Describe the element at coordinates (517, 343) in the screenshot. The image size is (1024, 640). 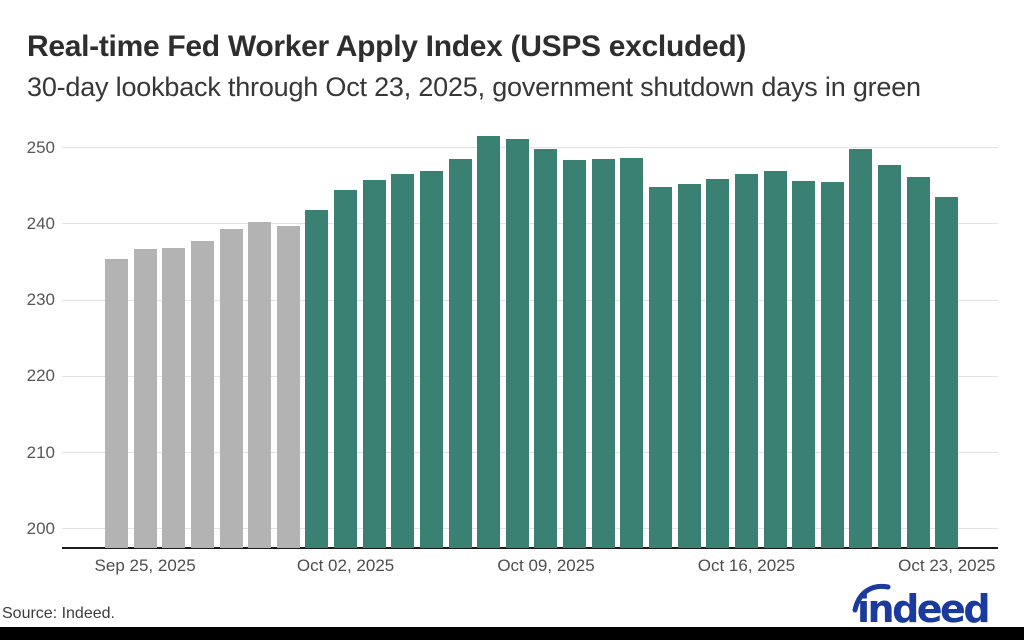
I see `bar-oct-08-2025` at that location.